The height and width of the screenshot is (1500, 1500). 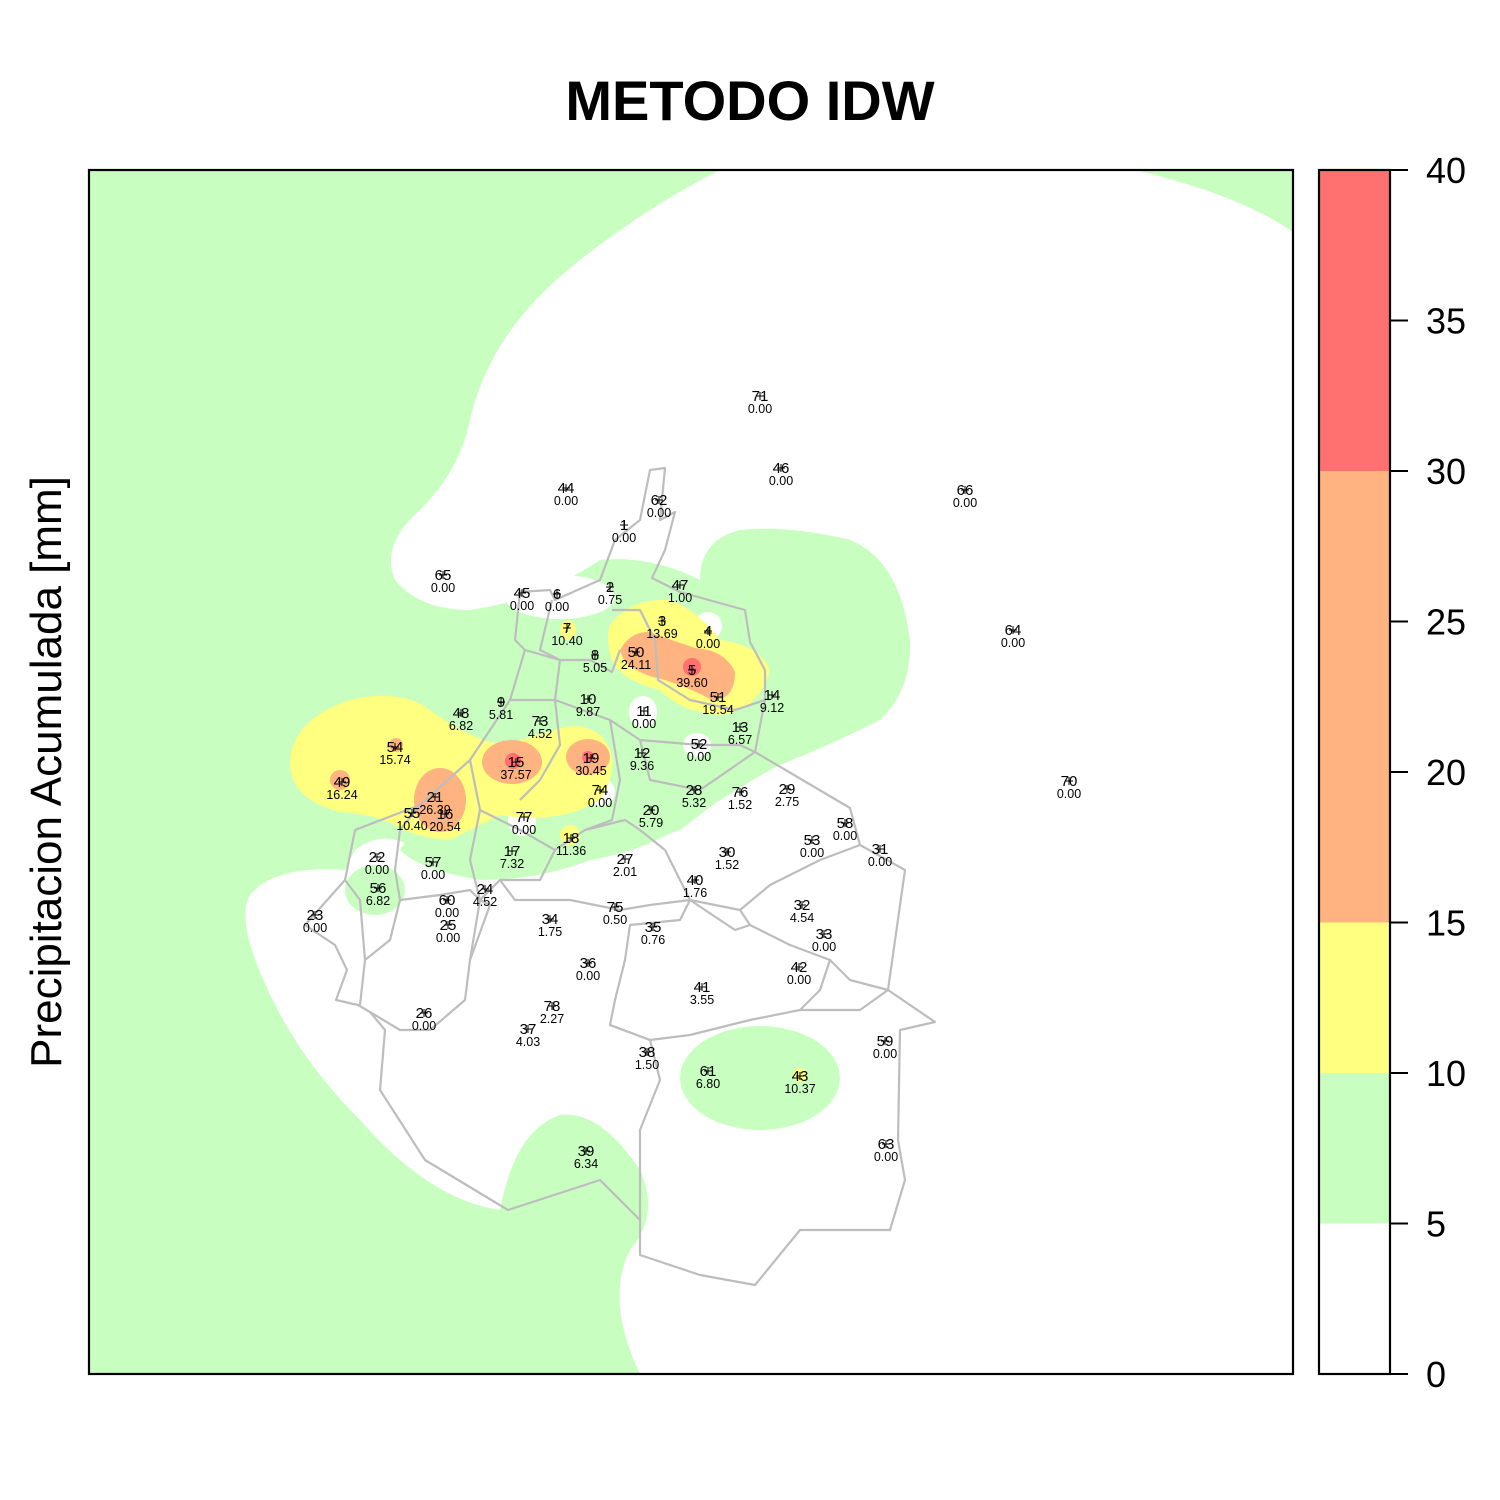 I want to click on station-value: 6.34, so click(x=586, y=1164).